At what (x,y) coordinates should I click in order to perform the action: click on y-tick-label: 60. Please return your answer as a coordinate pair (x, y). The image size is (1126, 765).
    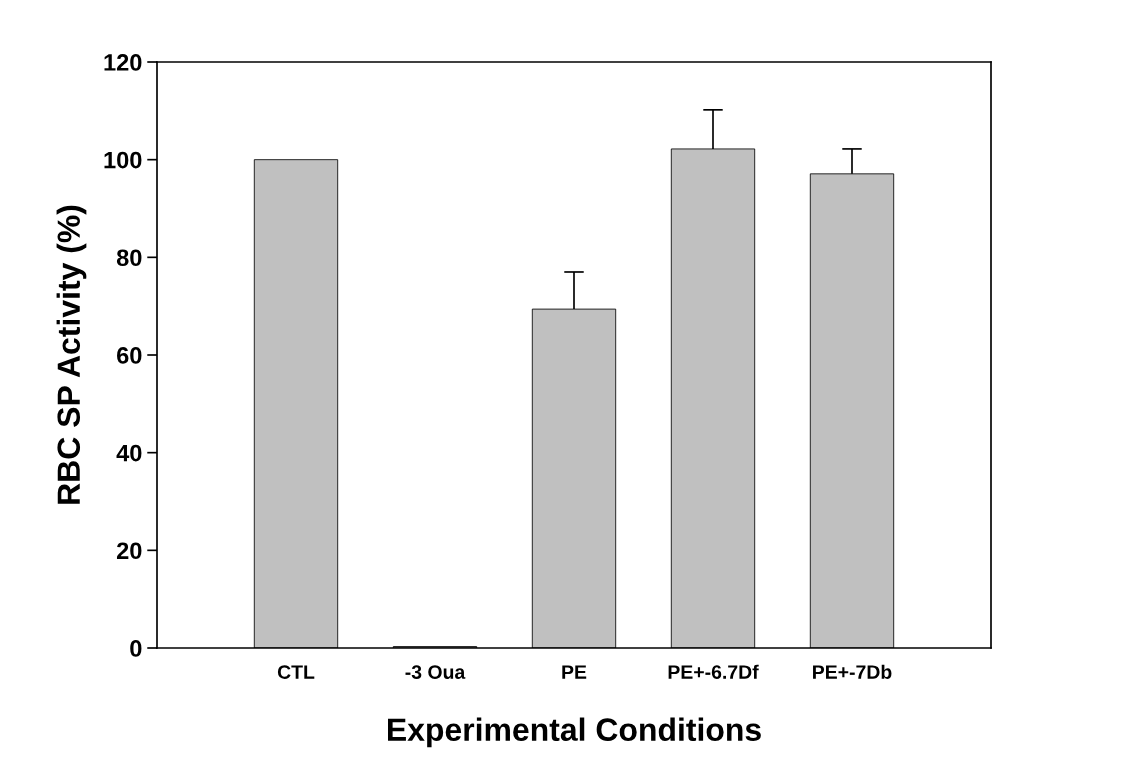
    Looking at the image, I should click on (129, 355).